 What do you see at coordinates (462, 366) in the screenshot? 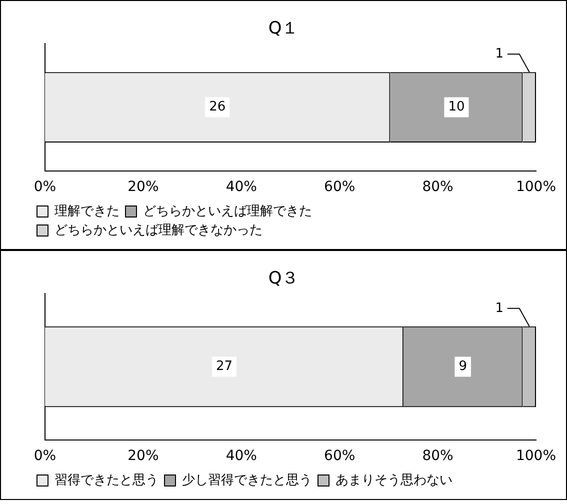
I see `annotation: 9` at bounding box center [462, 366].